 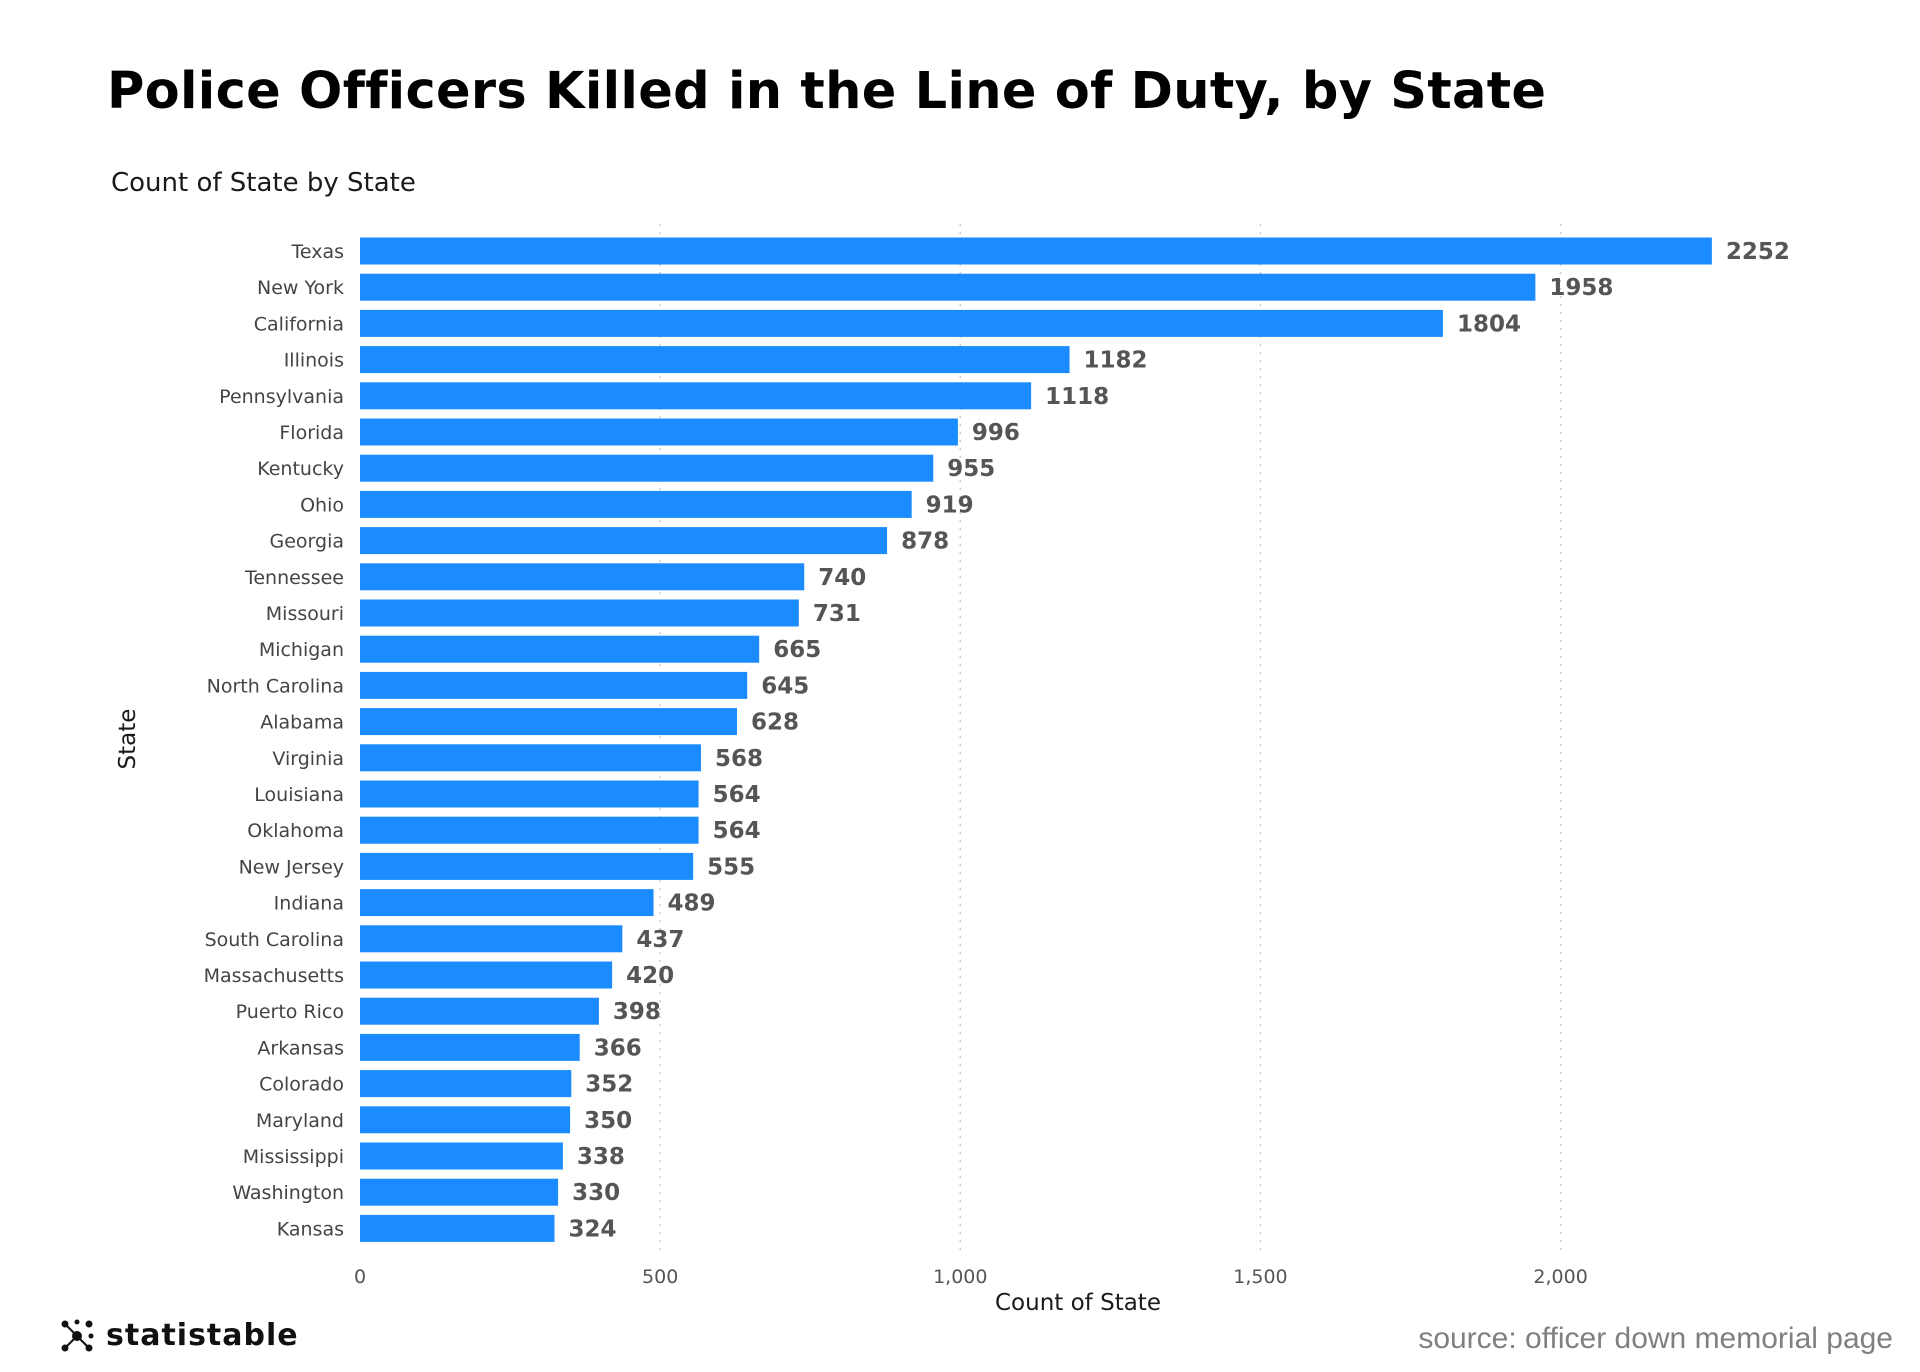 I want to click on value-label: 1182, so click(x=1116, y=361).